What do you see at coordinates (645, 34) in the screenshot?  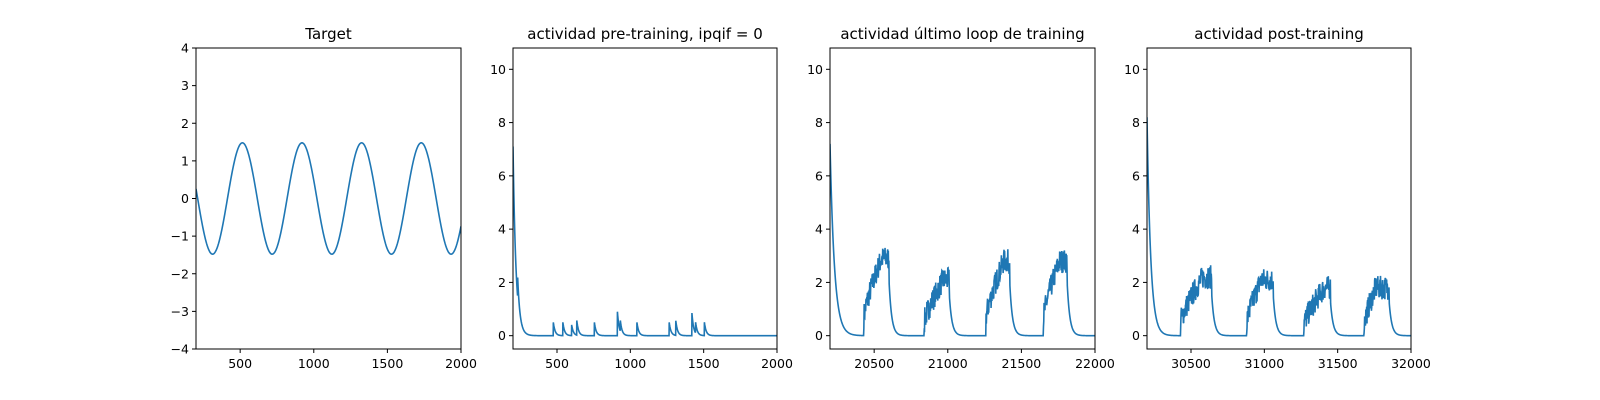 I see `chart-title: actividad pre-training, ipqif = 0` at bounding box center [645, 34].